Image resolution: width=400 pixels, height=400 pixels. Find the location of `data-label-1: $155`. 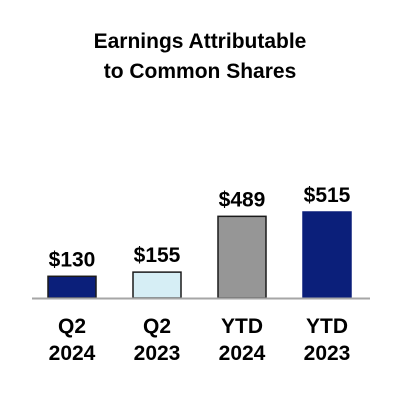

data-label-1: $155 is located at coordinates (157, 255).